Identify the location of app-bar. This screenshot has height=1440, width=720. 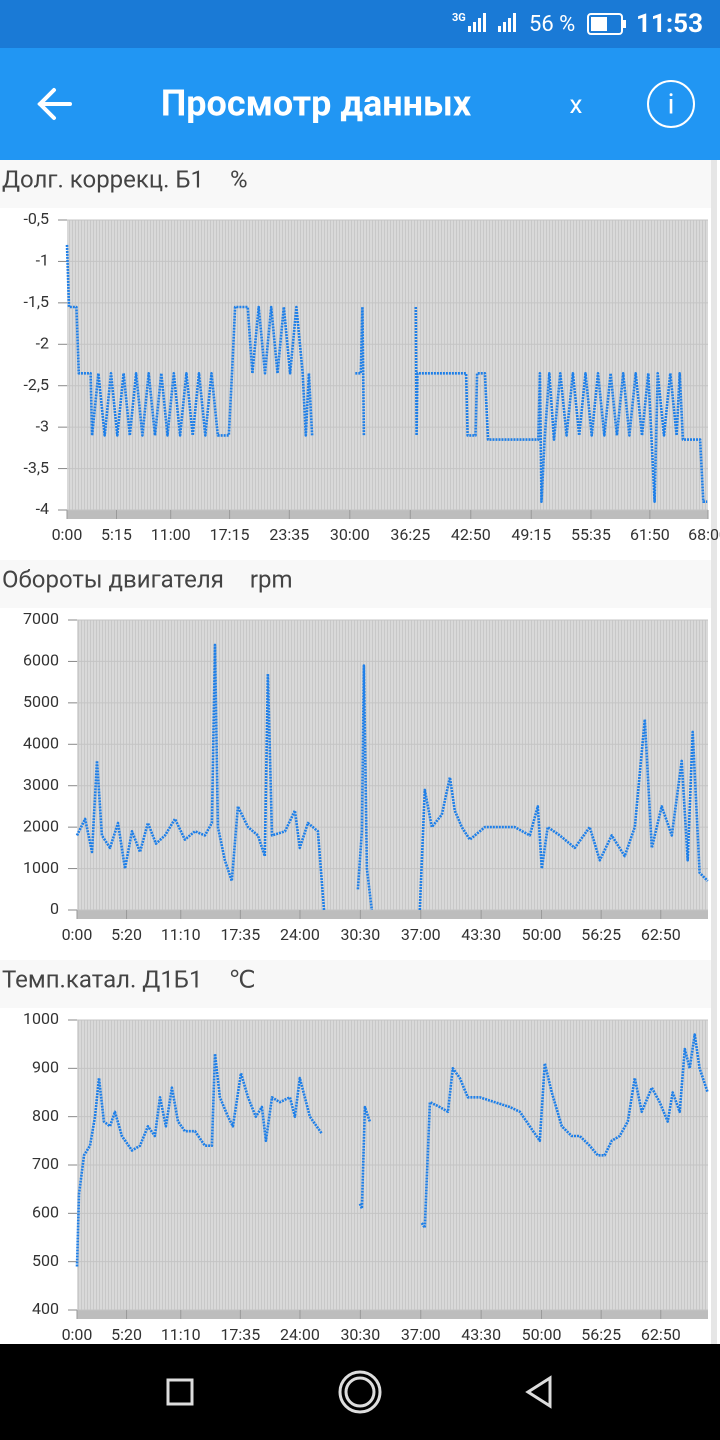
(360, 104).